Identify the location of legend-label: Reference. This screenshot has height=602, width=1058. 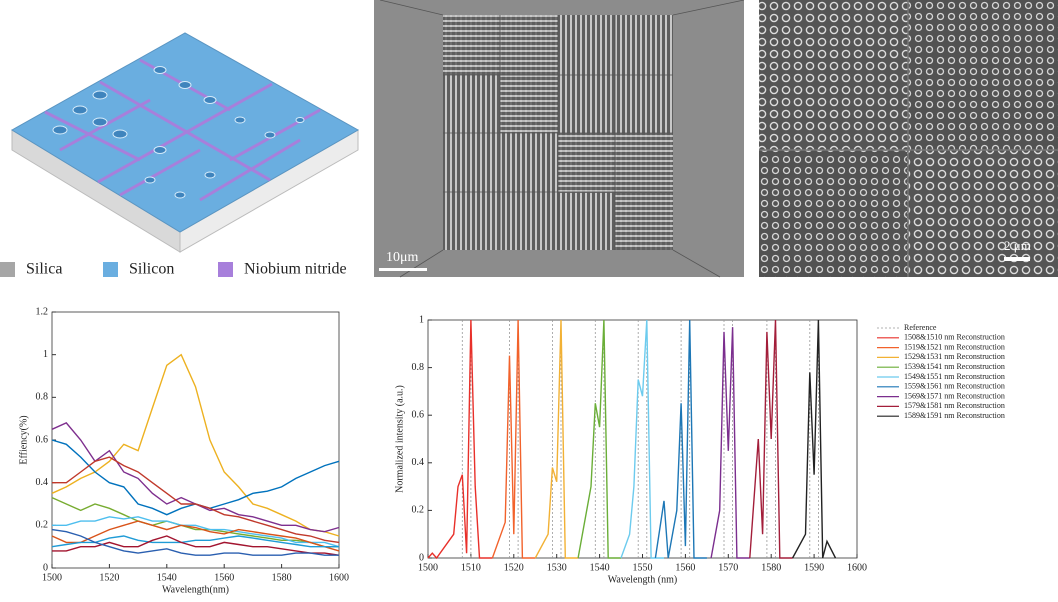
(920, 327).